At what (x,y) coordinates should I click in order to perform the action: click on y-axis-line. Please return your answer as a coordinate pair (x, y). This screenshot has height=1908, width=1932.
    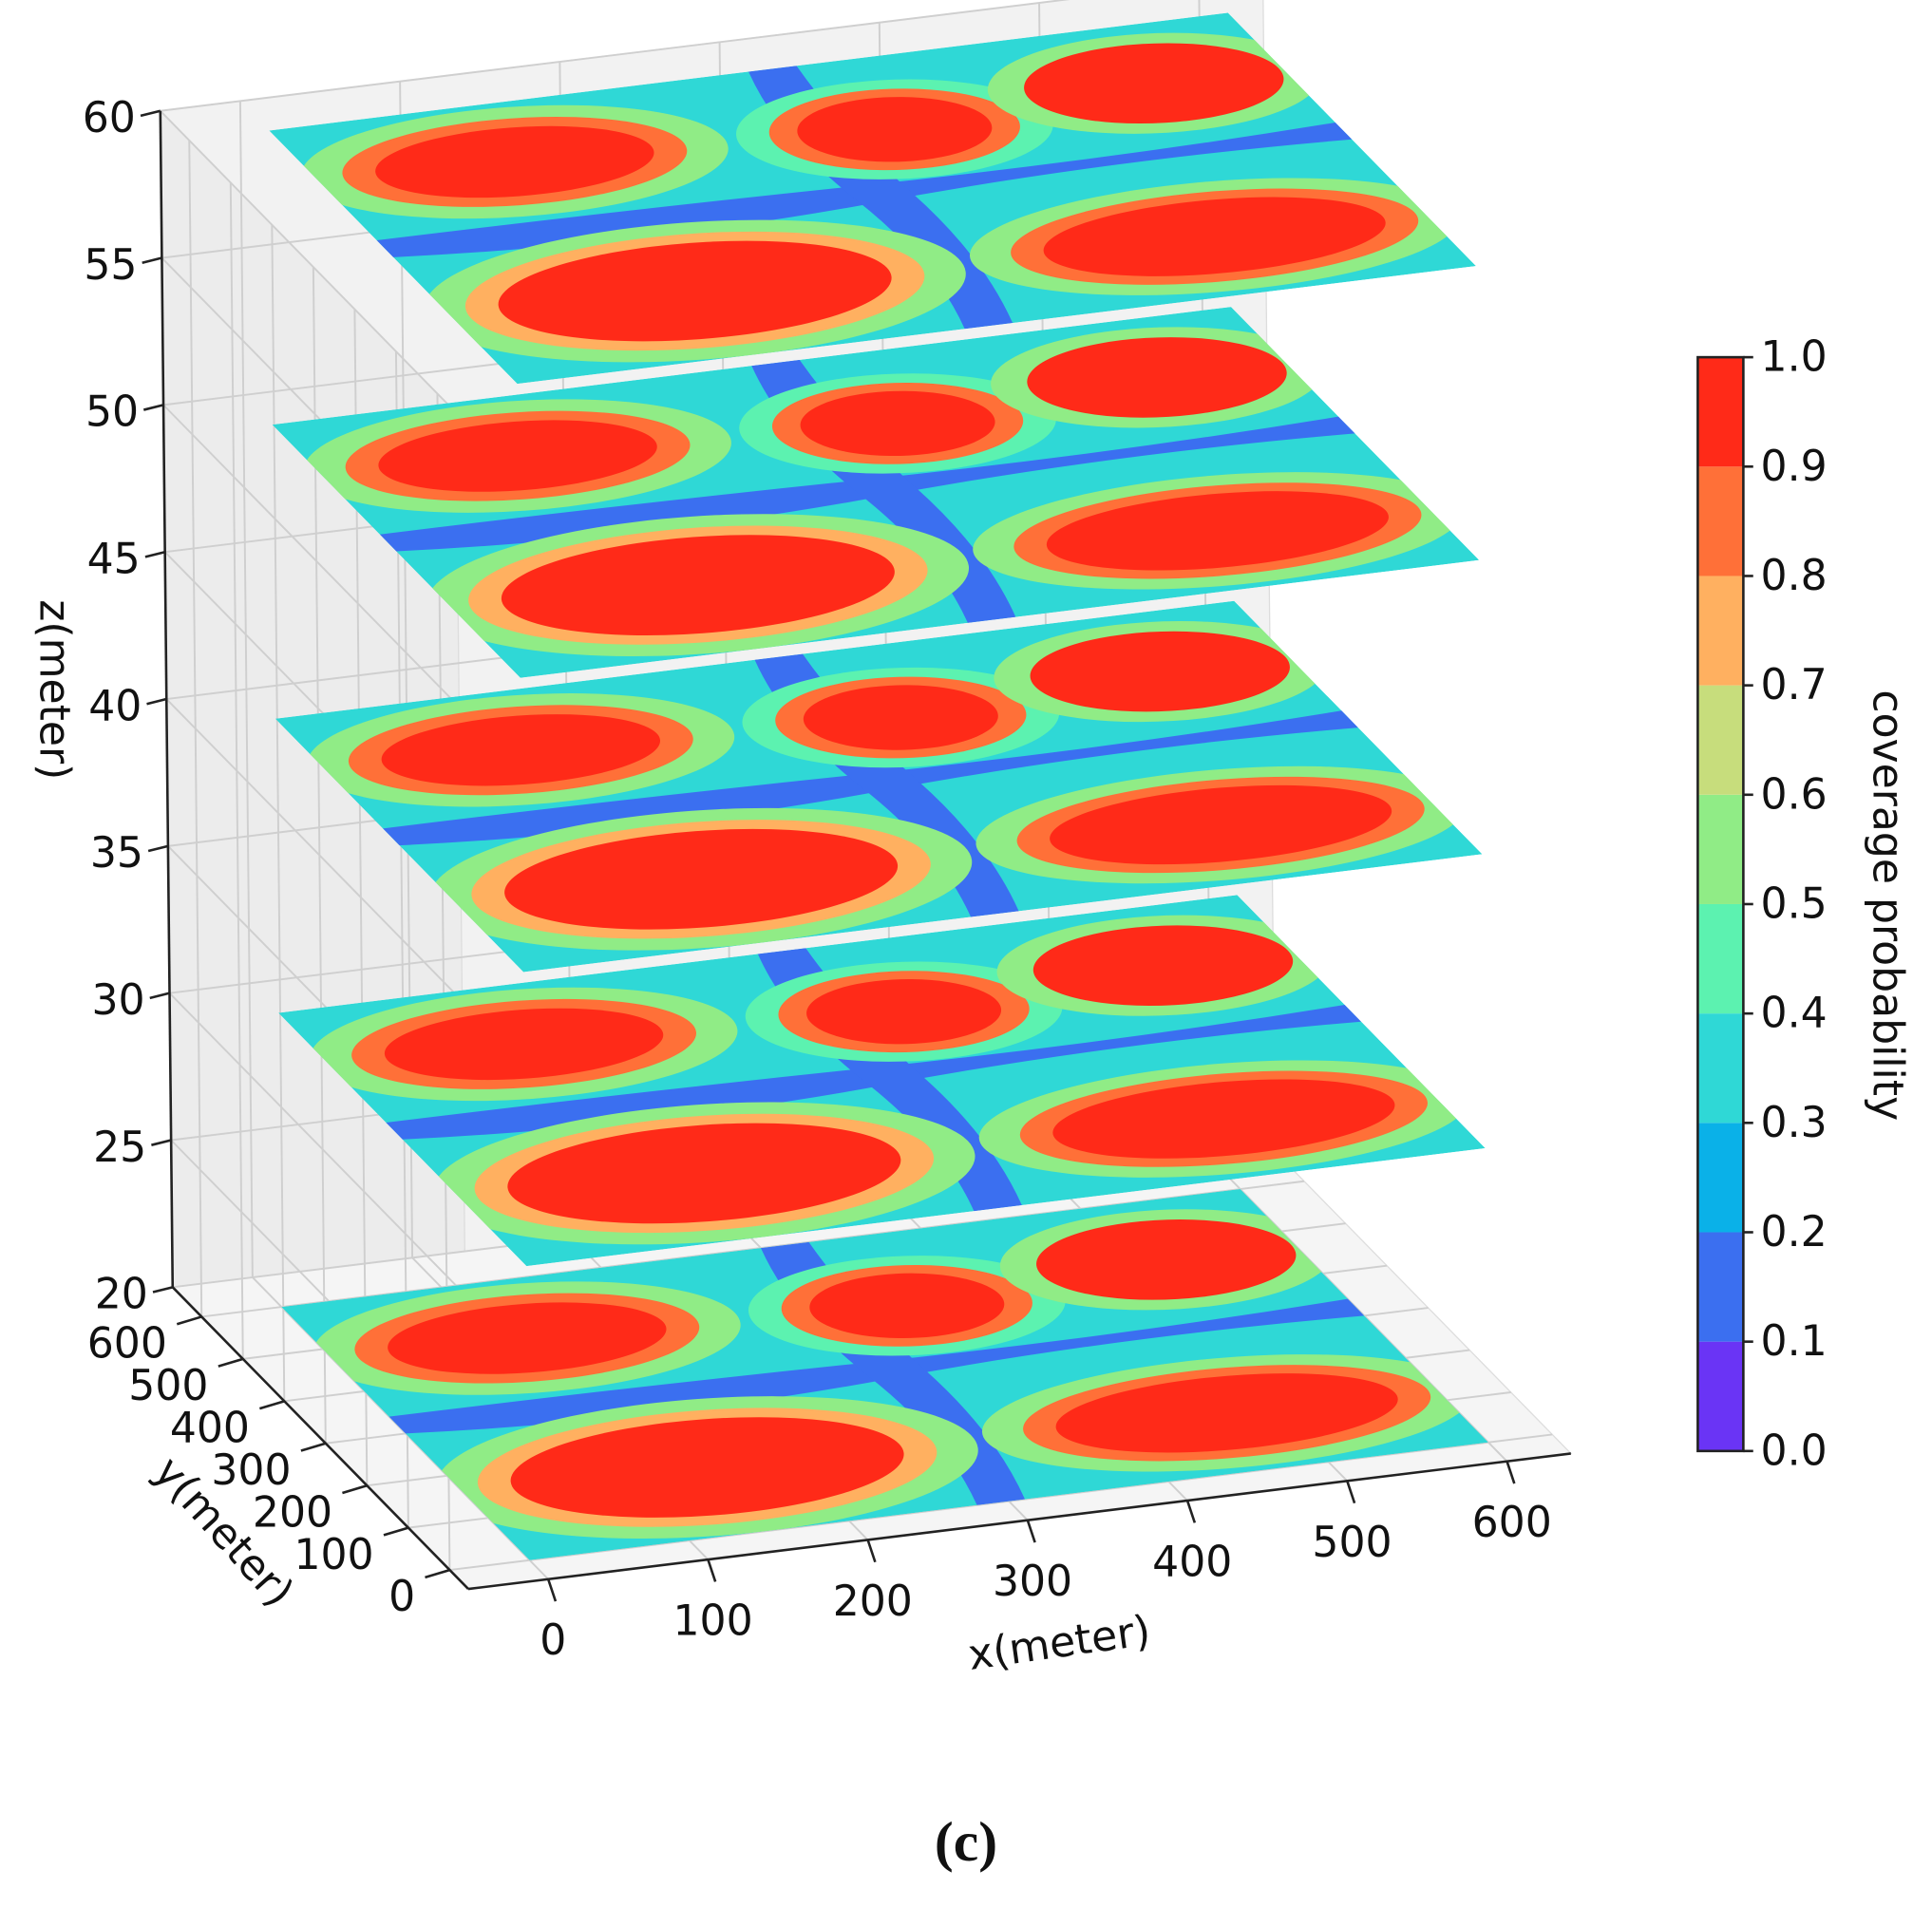
    Looking at the image, I should click on (320, 1438).